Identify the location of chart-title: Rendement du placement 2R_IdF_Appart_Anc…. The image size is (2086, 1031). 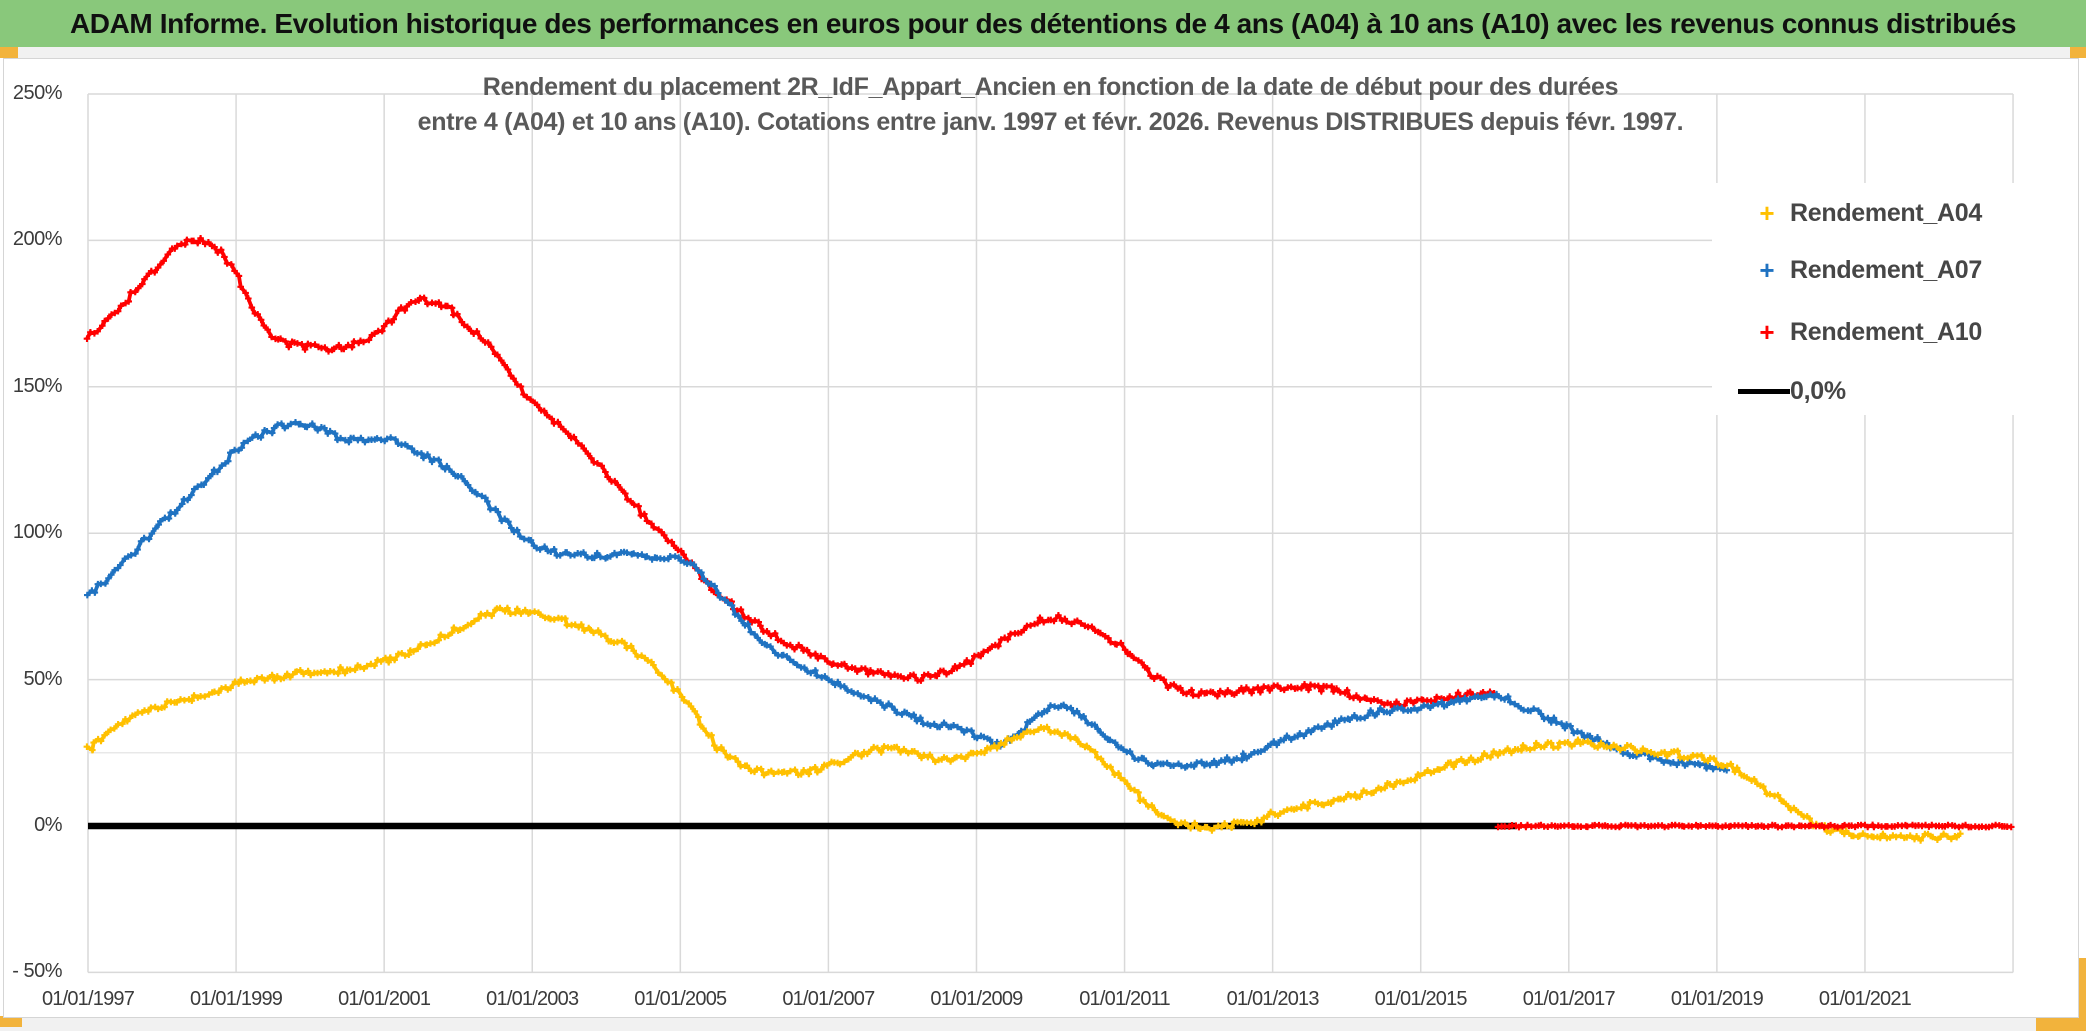
(1050, 105).